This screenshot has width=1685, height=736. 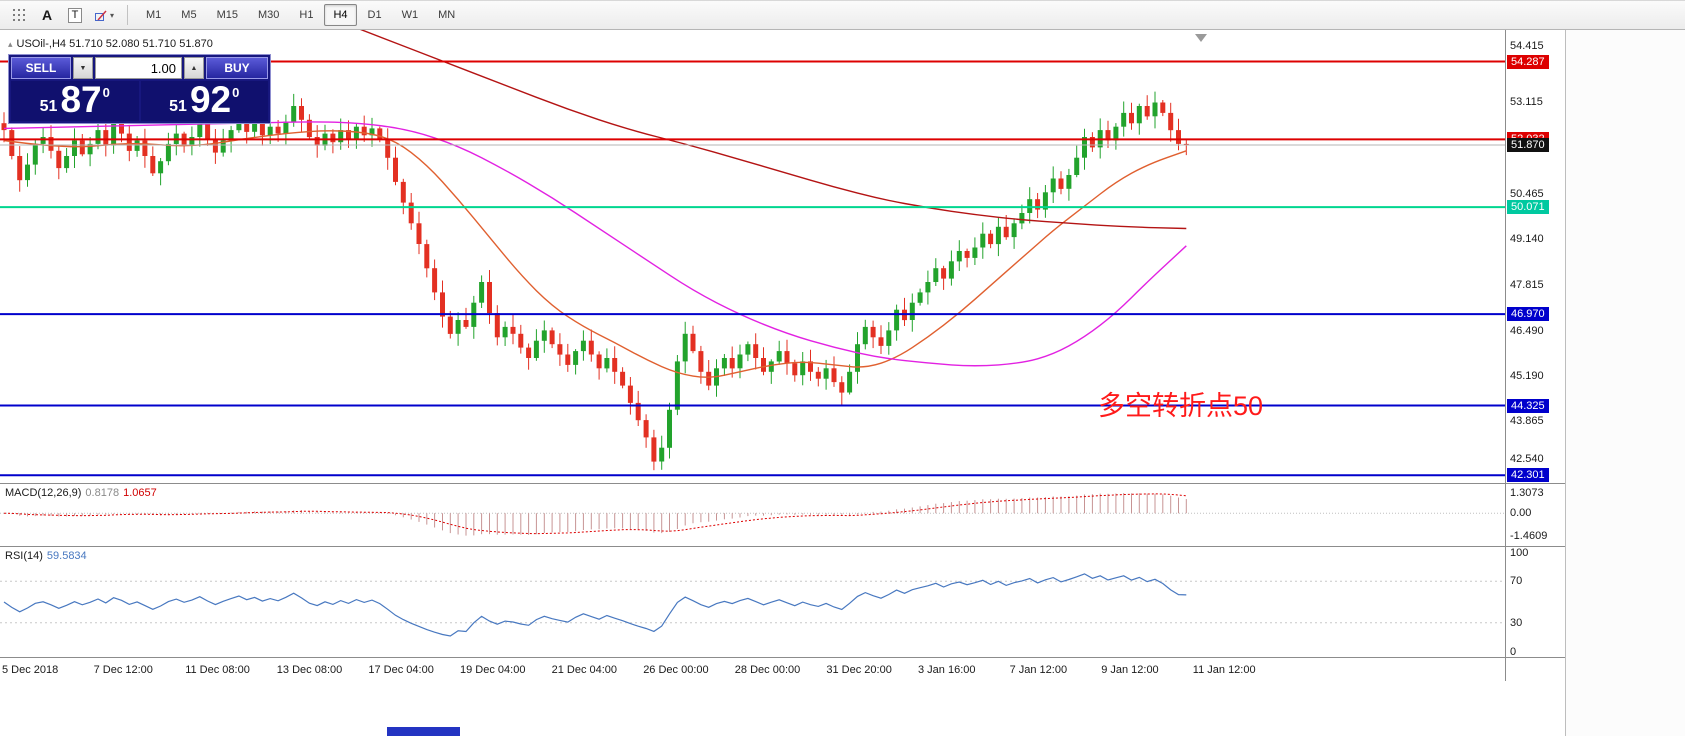 I want to click on buy-price-pips: 92, so click(x=210, y=99).